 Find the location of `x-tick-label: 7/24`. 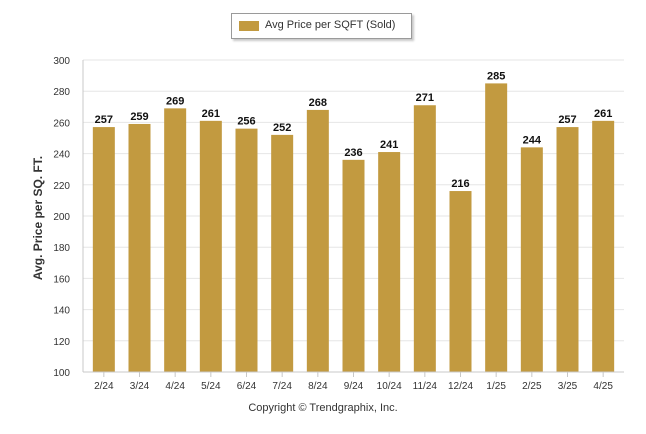

x-tick-label: 7/24 is located at coordinates (282, 386).